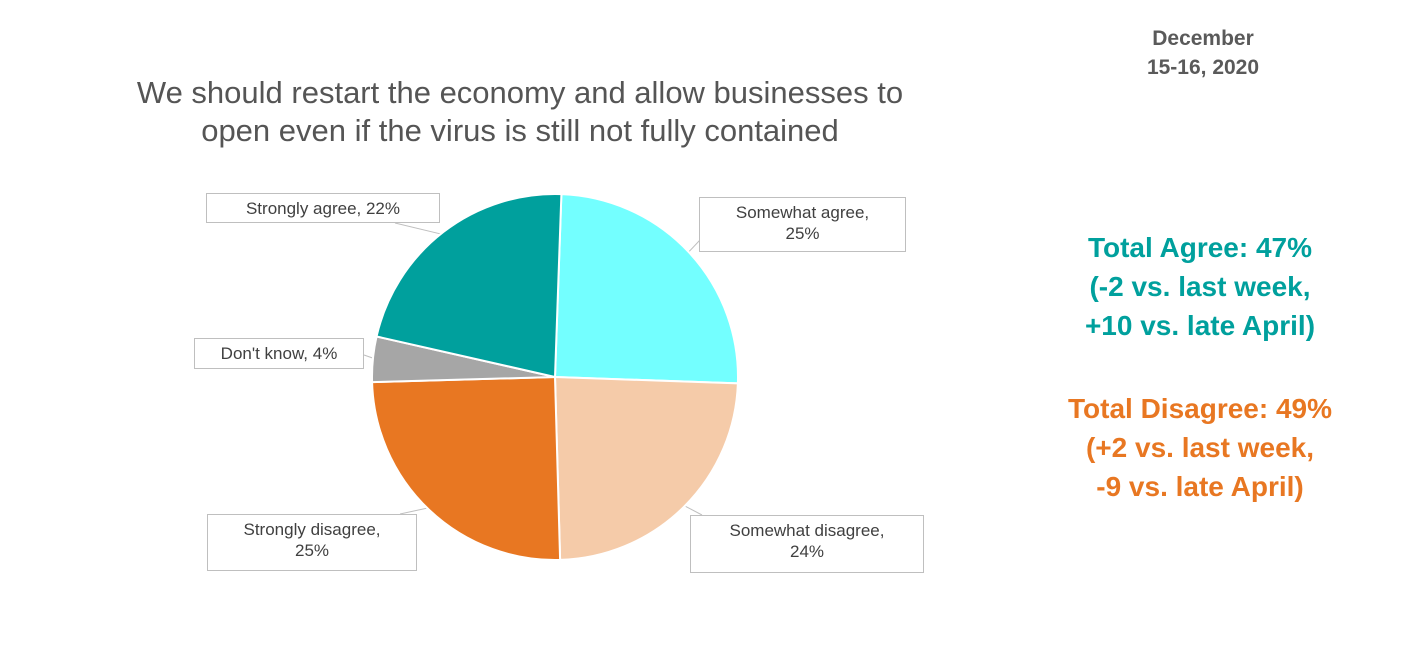 This screenshot has width=1425, height=648. I want to click on label-strongly-agree-text: Strongly agree, 22%, so click(323, 208).